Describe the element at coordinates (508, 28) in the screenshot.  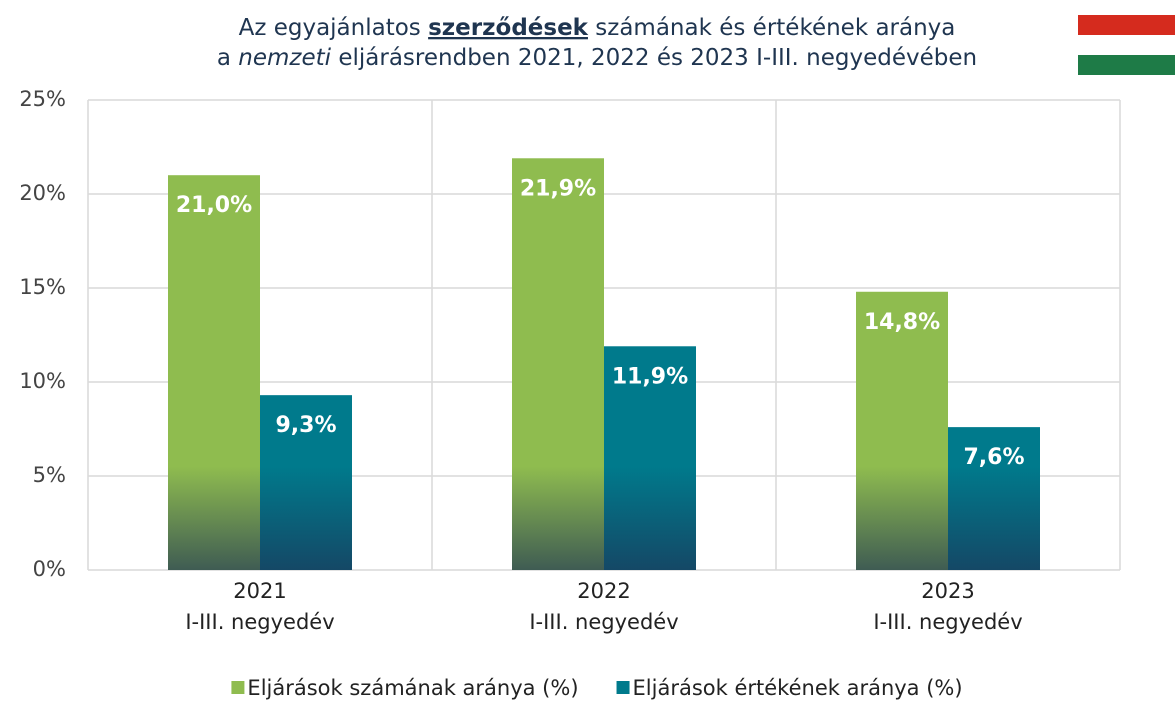
I see `title-part: szerződések` at that location.